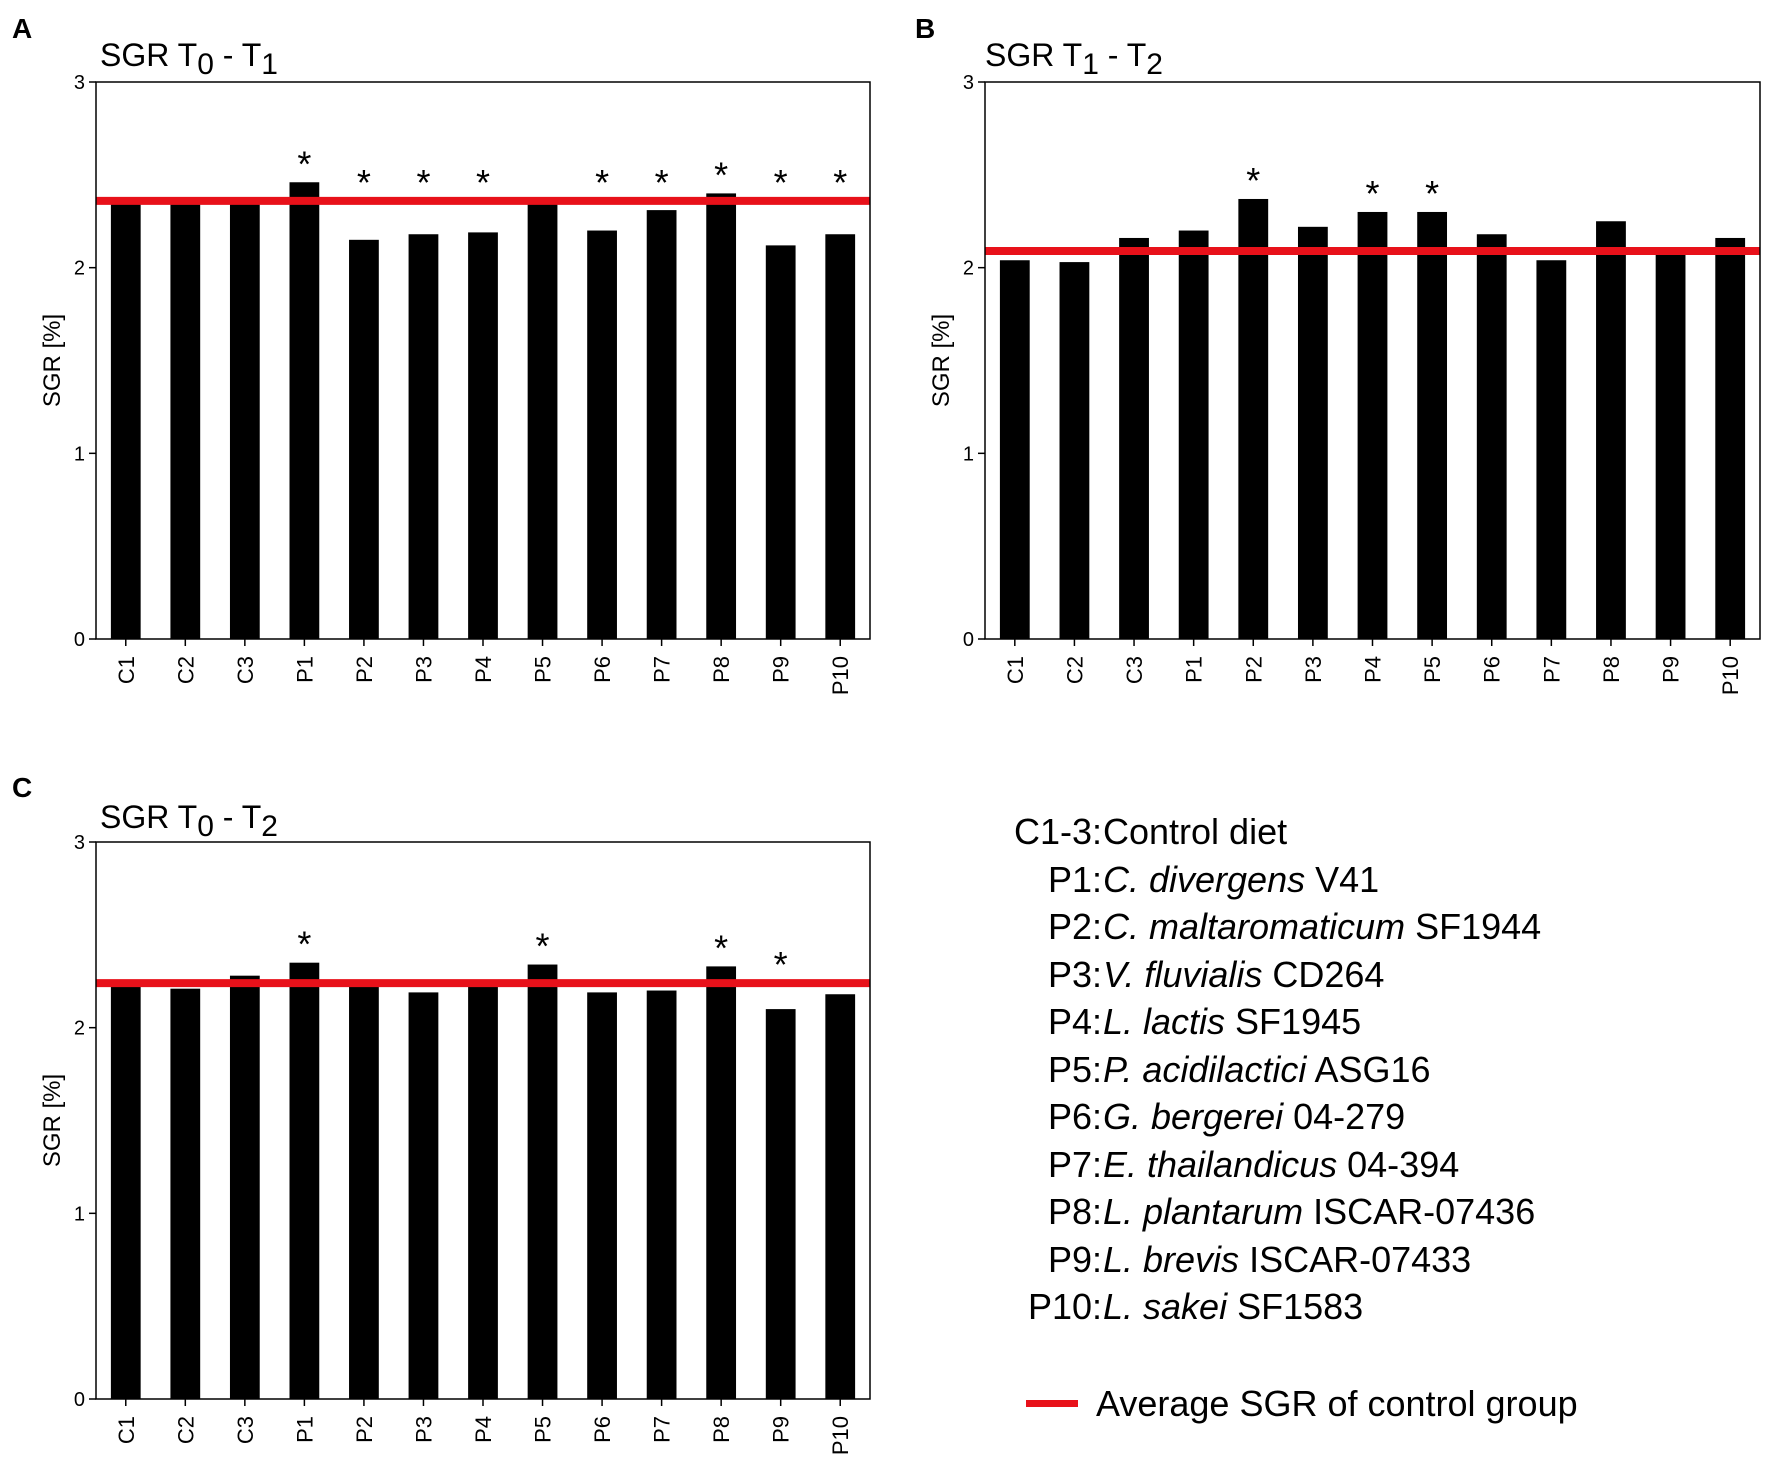  What do you see at coordinates (1171, 1259) in the screenshot?
I see `legend-species: L. brevis` at bounding box center [1171, 1259].